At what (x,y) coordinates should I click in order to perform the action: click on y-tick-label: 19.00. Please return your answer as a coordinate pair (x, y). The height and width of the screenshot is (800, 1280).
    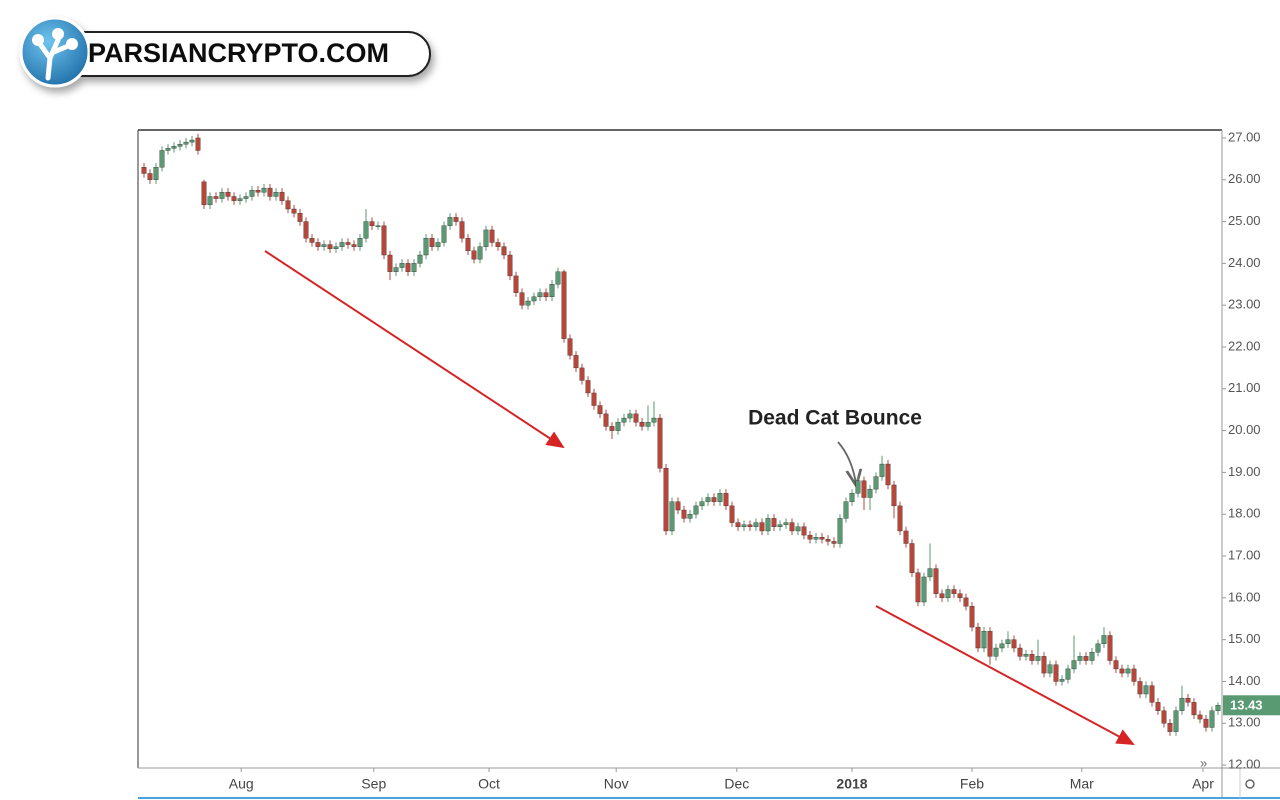
    Looking at the image, I should click on (1244, 471).